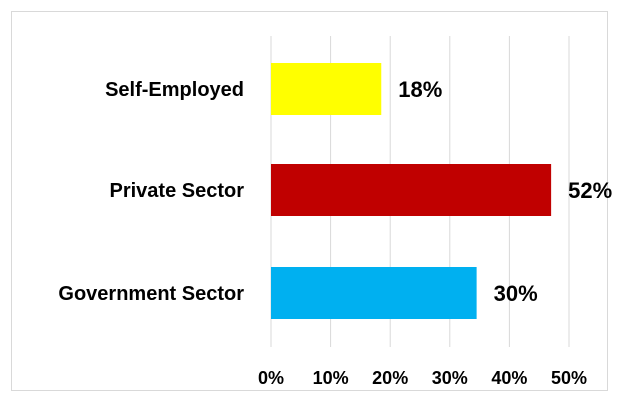 The height and width of the screenshot is (402, 620). I want to click on data-label: 52%, so click(590, 190).